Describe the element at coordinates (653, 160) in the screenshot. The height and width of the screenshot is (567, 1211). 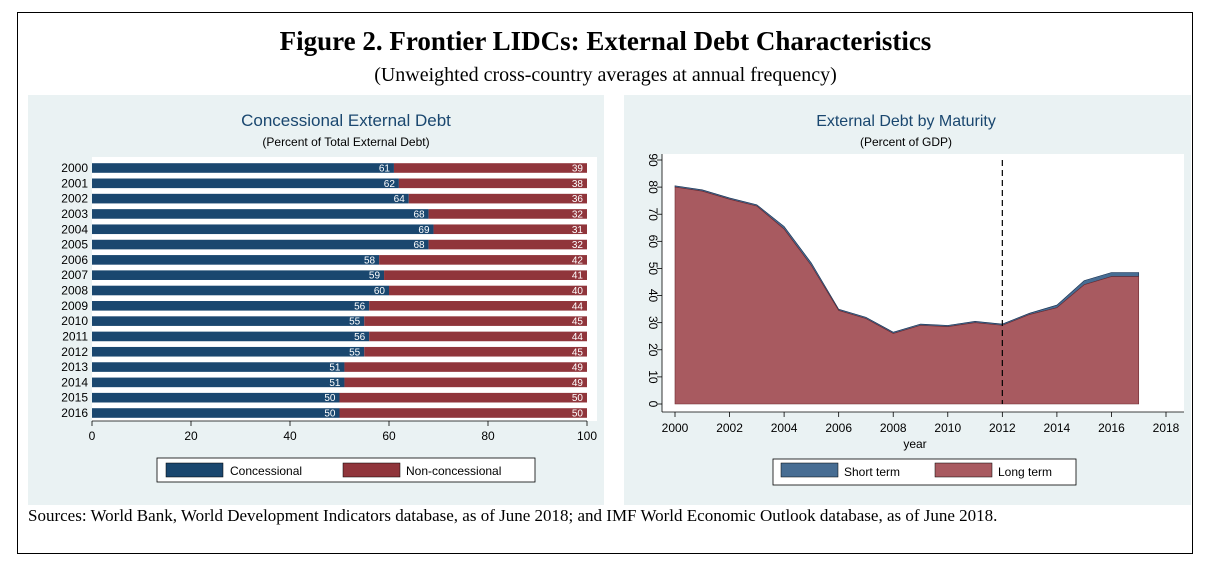
I see `y-tick-label: 90` at that location.